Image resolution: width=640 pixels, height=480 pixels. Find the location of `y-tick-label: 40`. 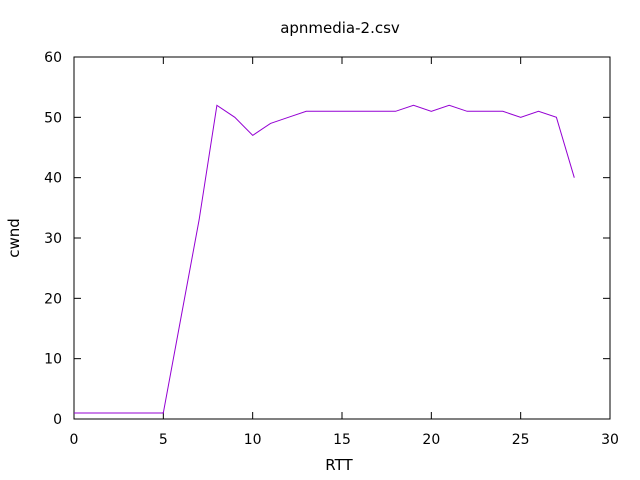

y-tick-label: 40 is located at coordinates (53, 179).